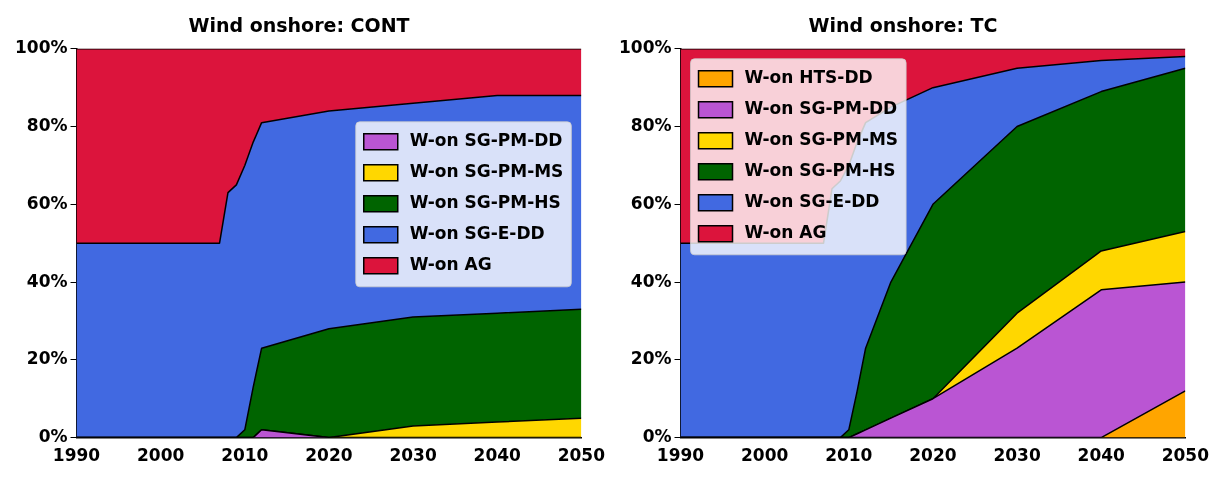  I want to click on chart-title: Wind onshore: TC, so click(903, 25).